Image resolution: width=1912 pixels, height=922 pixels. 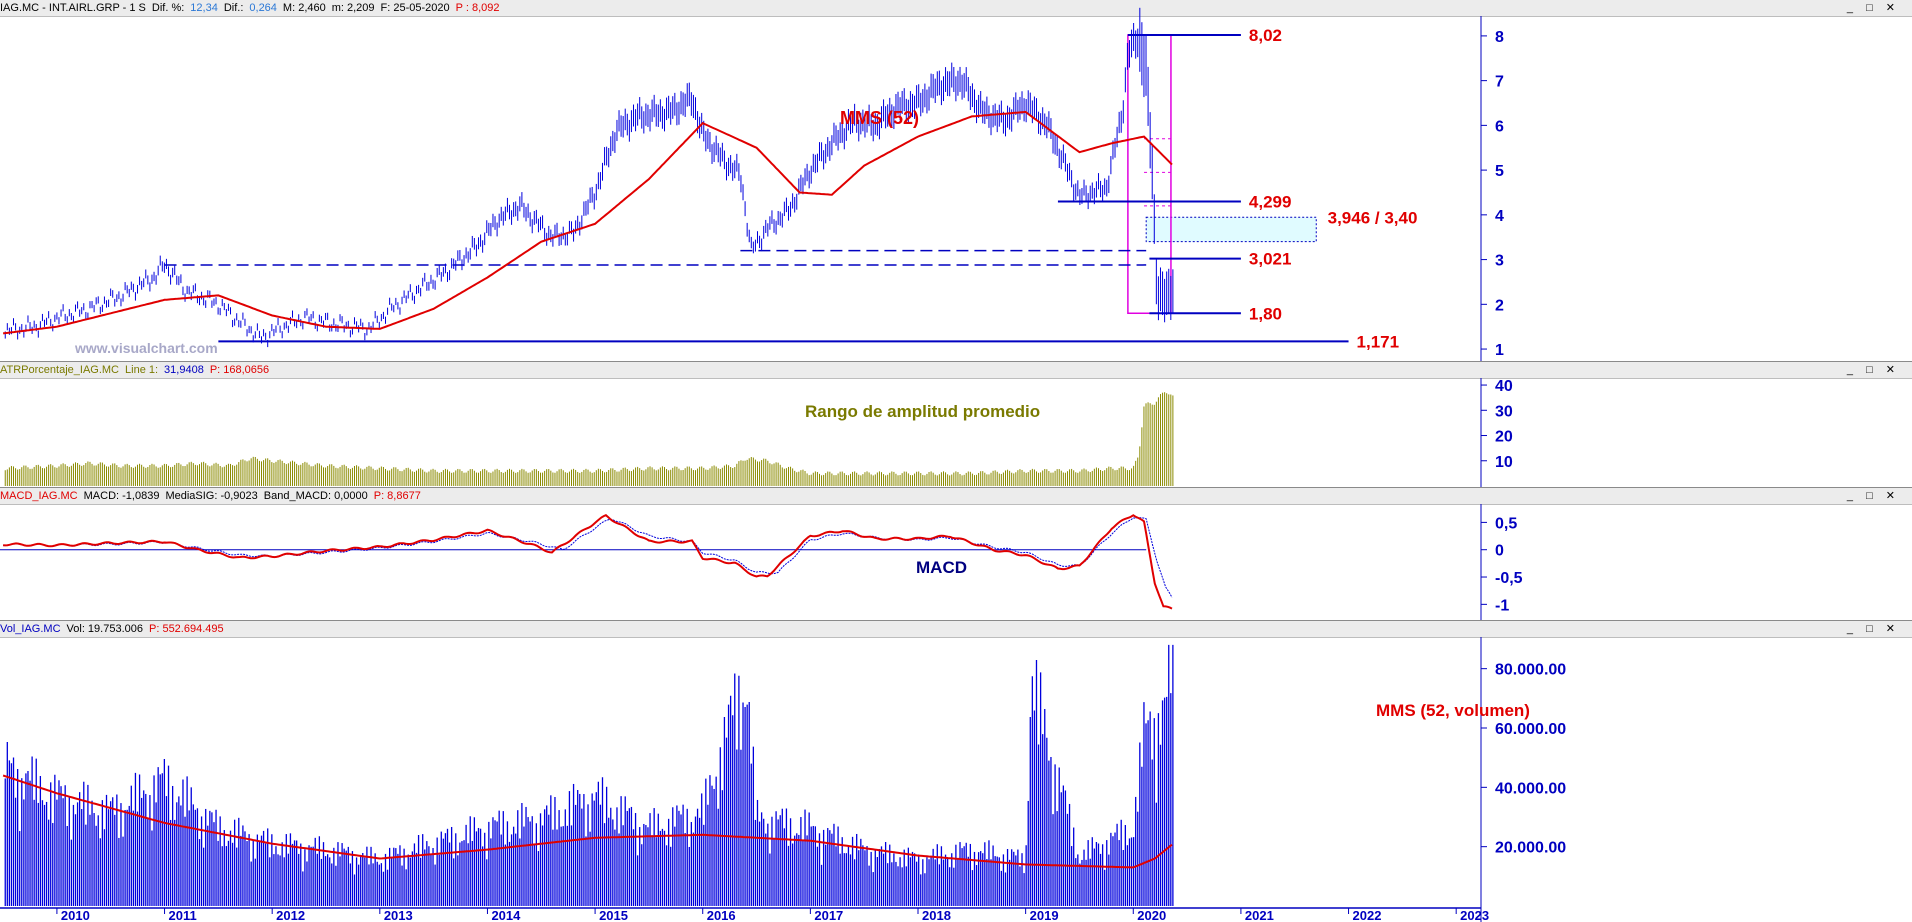 What do you see at coordinates (1499, 82) in the screenshot?
I see `y-tick-label: 7` at bounding box center [1499, 82].